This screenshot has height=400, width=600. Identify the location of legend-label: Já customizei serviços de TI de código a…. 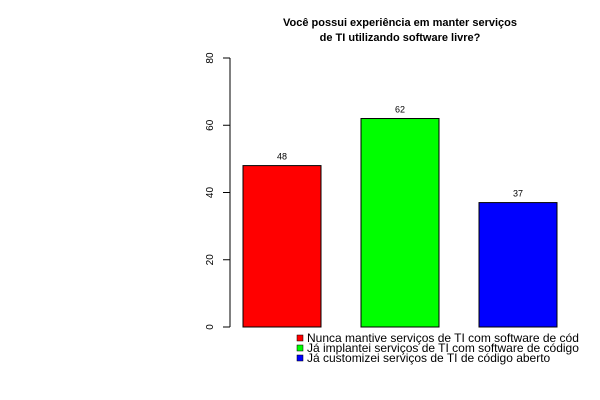
(429, 358).